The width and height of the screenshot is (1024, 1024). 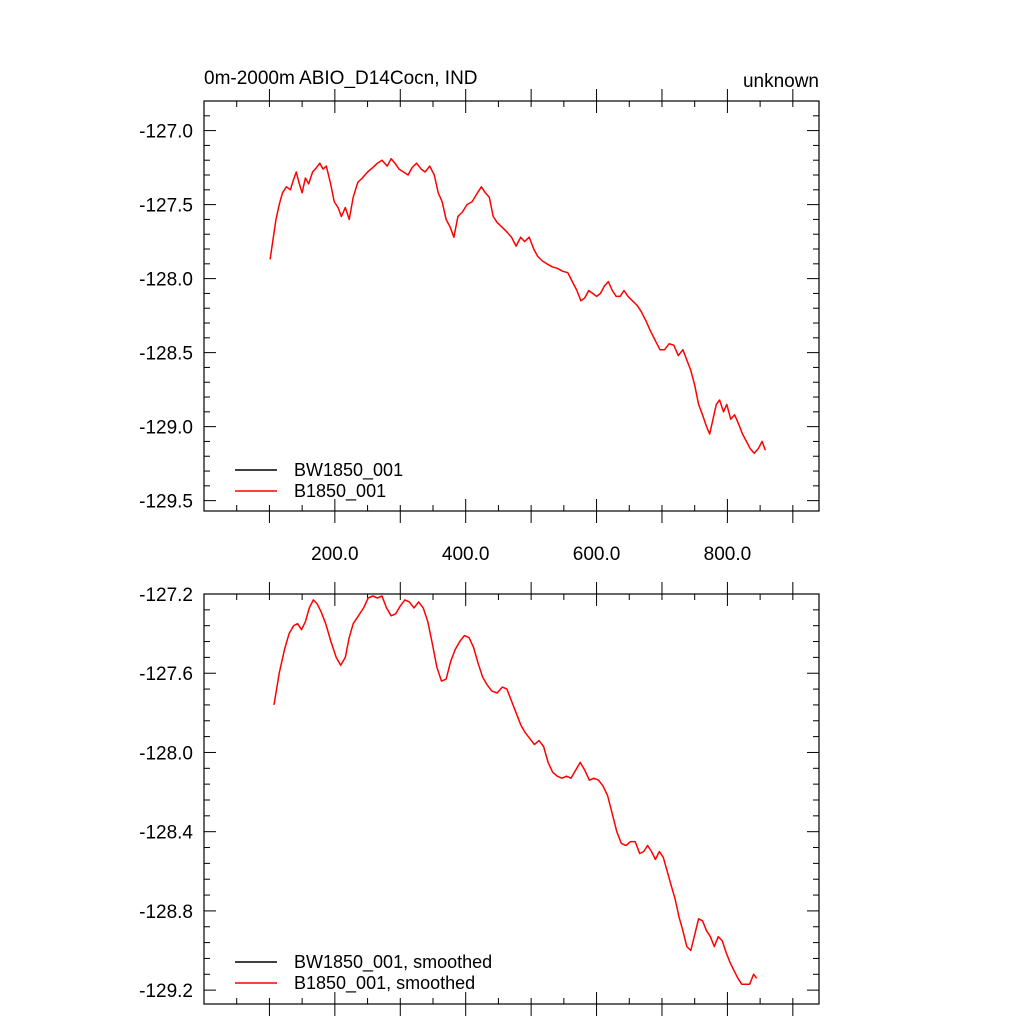 I want to click on x-tick-label: 600.0, so click(x=597, y=554).